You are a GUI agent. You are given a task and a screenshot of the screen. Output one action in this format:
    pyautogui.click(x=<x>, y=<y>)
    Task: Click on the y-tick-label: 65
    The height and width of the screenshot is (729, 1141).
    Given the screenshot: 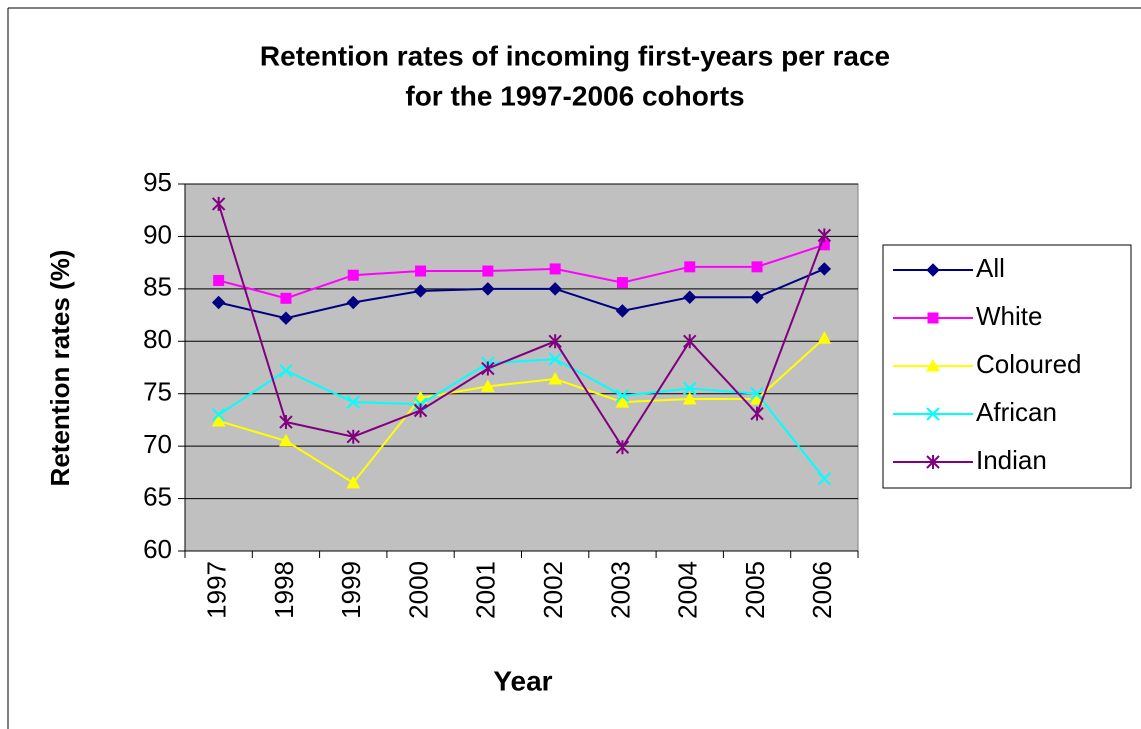 What is the action you would take?
    pyautogui.click(x=157, y=496)
    